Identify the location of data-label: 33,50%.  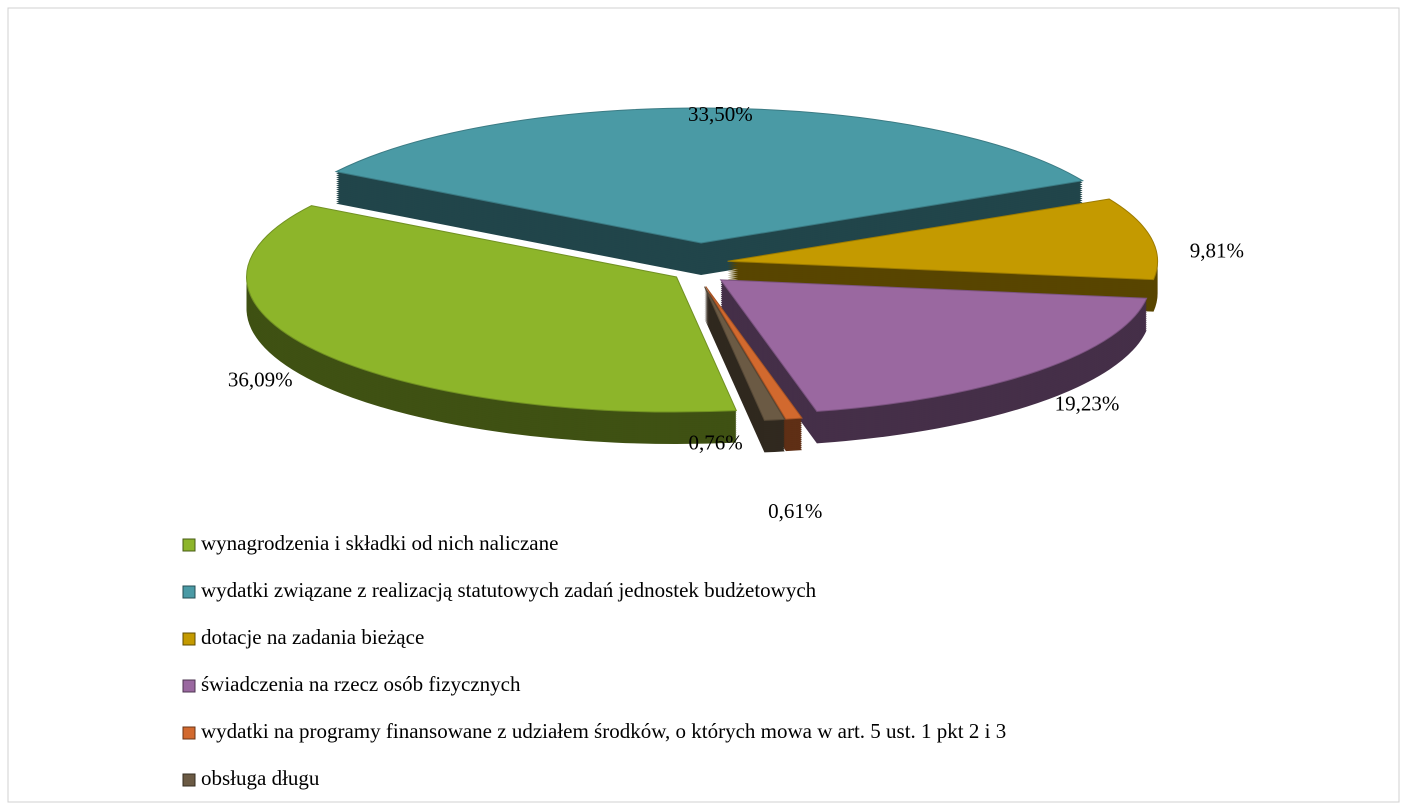
(720, 114).